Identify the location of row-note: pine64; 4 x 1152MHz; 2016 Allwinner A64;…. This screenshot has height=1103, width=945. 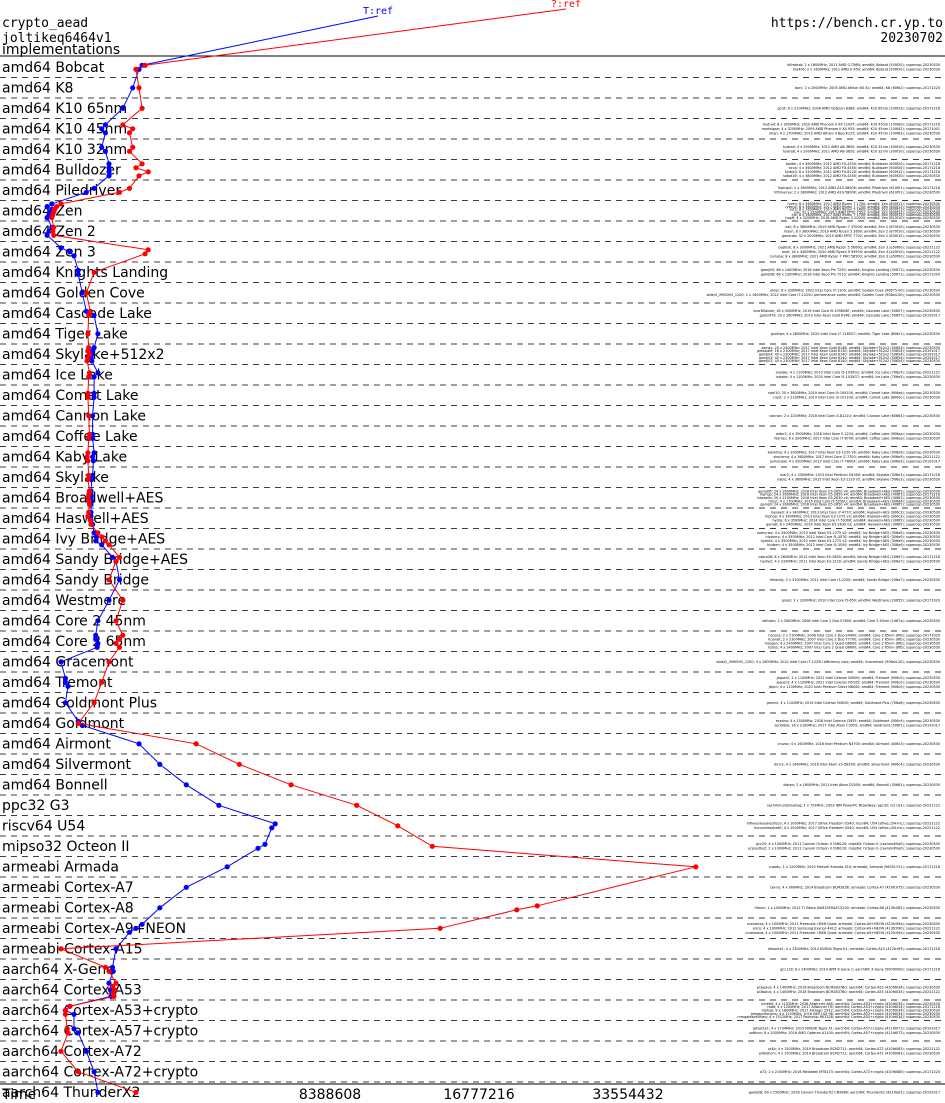
(850, 1004).